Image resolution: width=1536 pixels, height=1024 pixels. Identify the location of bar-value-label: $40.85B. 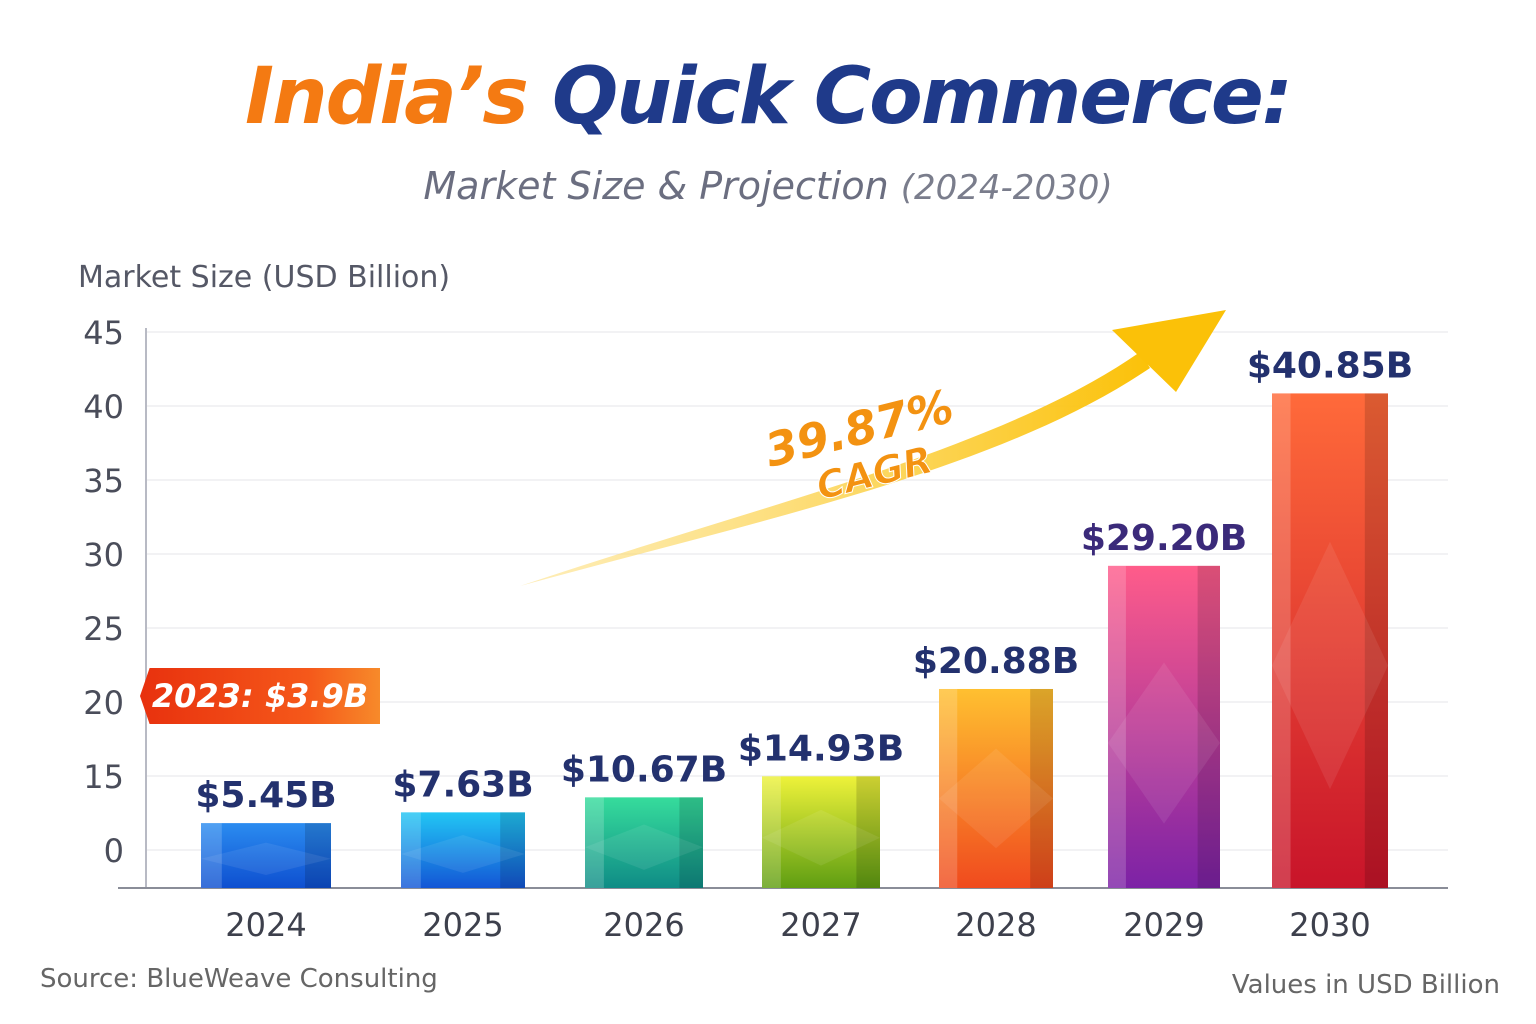
(1330, 365).